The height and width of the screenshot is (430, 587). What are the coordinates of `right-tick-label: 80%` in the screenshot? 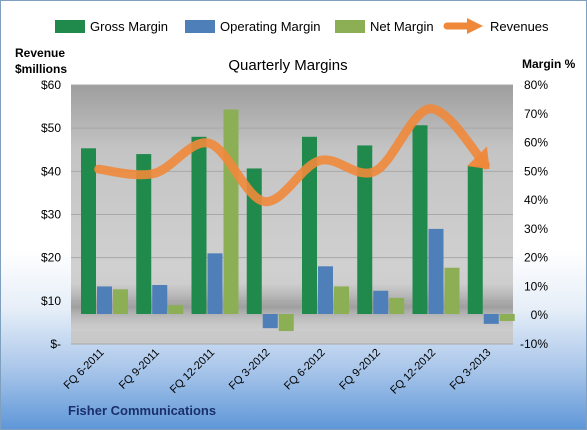 It's located at (536, 85).